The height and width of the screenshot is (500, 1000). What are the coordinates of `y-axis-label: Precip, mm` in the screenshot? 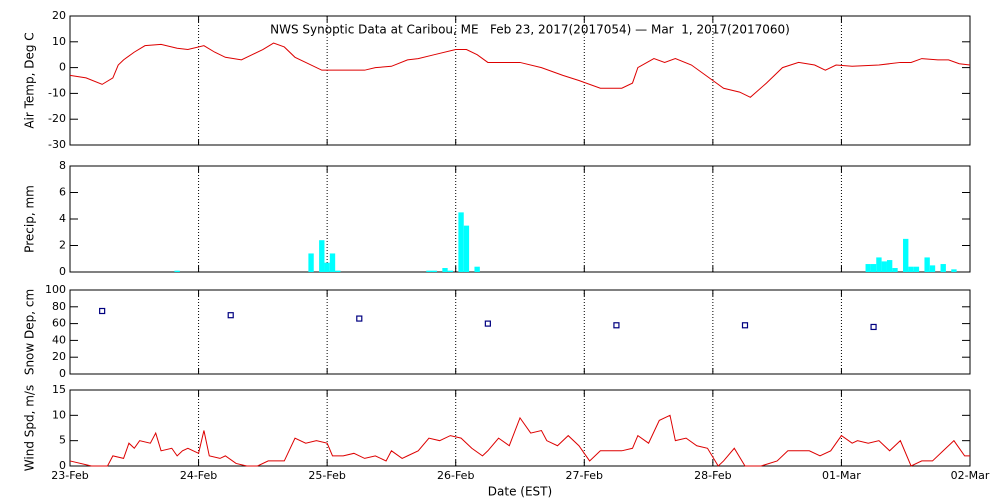 It's located at (30, 219).